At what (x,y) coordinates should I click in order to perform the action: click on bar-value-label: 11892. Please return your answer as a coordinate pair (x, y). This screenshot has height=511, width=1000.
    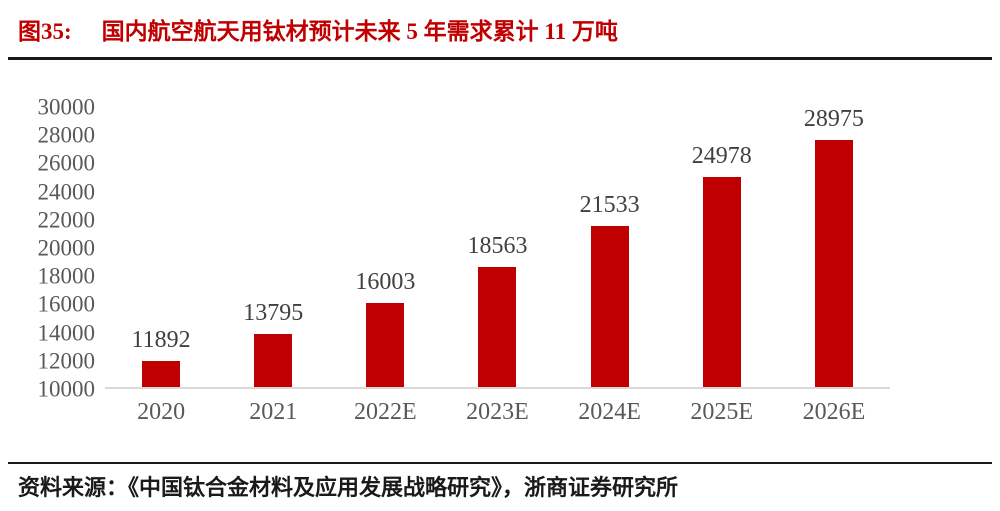
    Looking at the image, I should click on (161, 339).